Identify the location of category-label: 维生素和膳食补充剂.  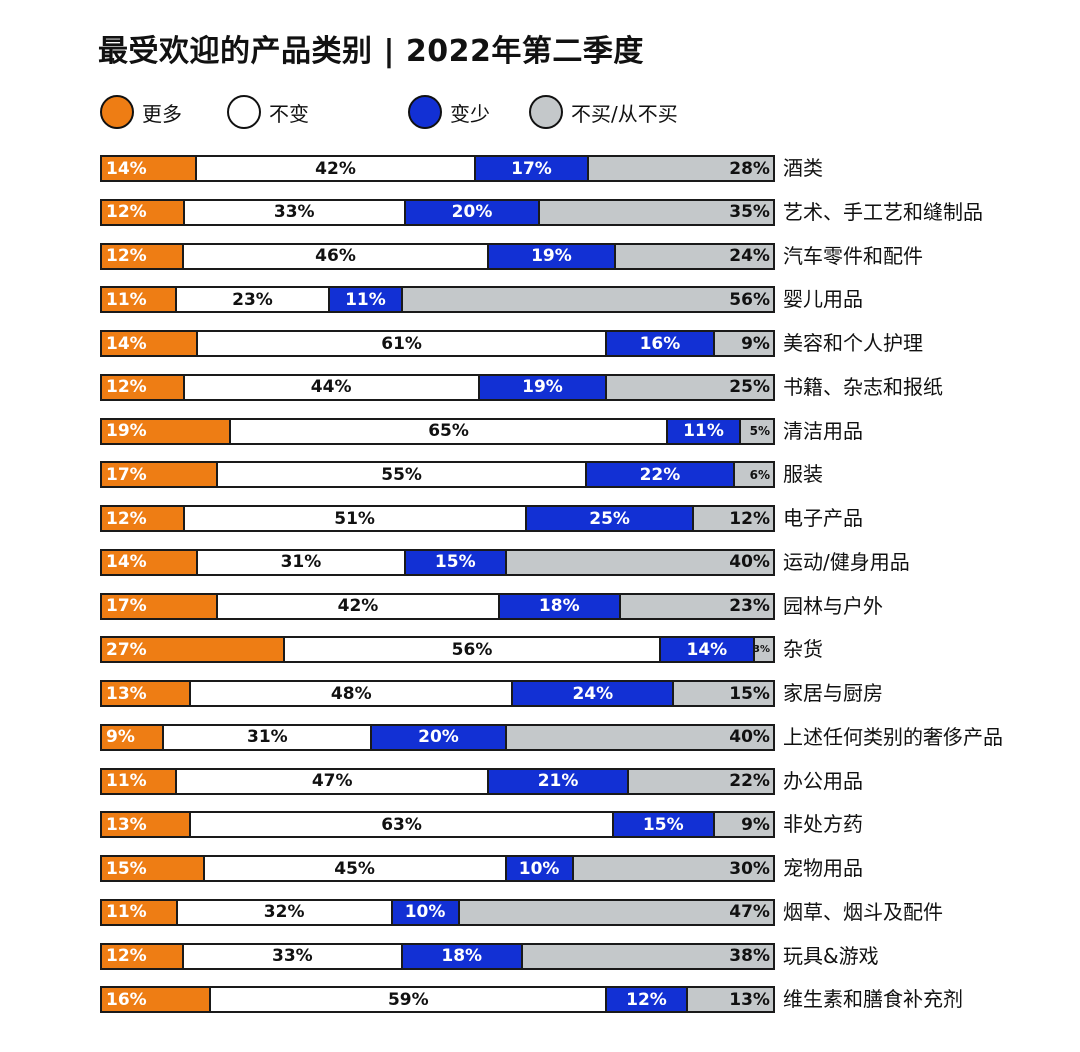
(873, 999).